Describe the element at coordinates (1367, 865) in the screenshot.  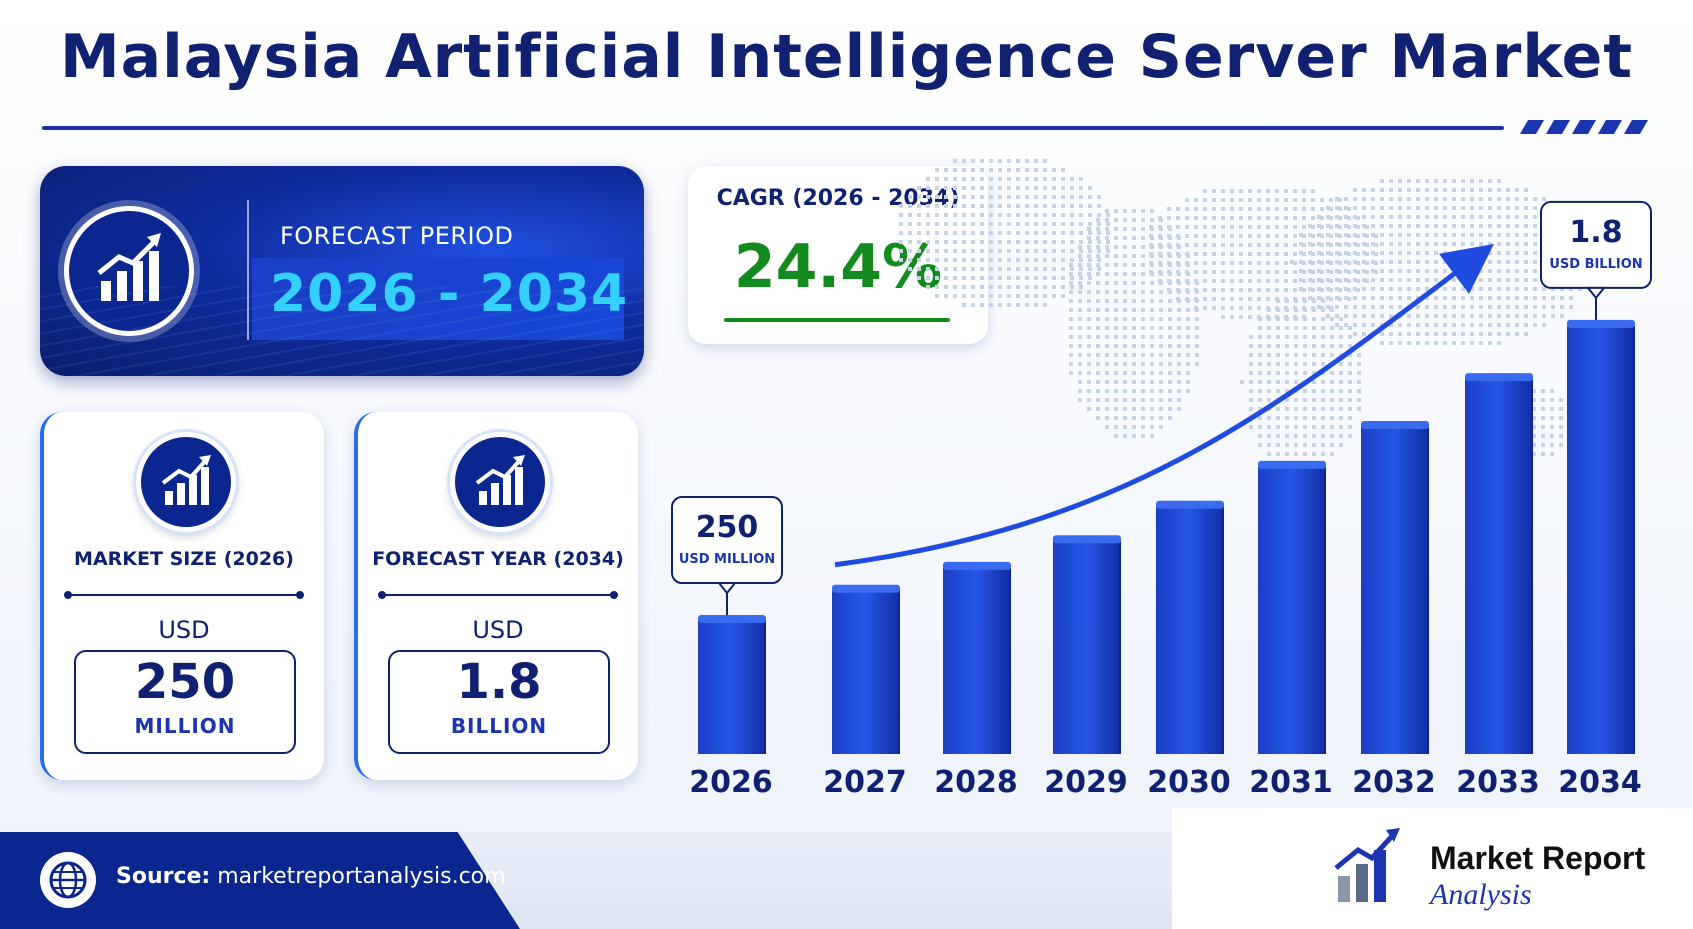
I see `logo-bars-icon` at that location.